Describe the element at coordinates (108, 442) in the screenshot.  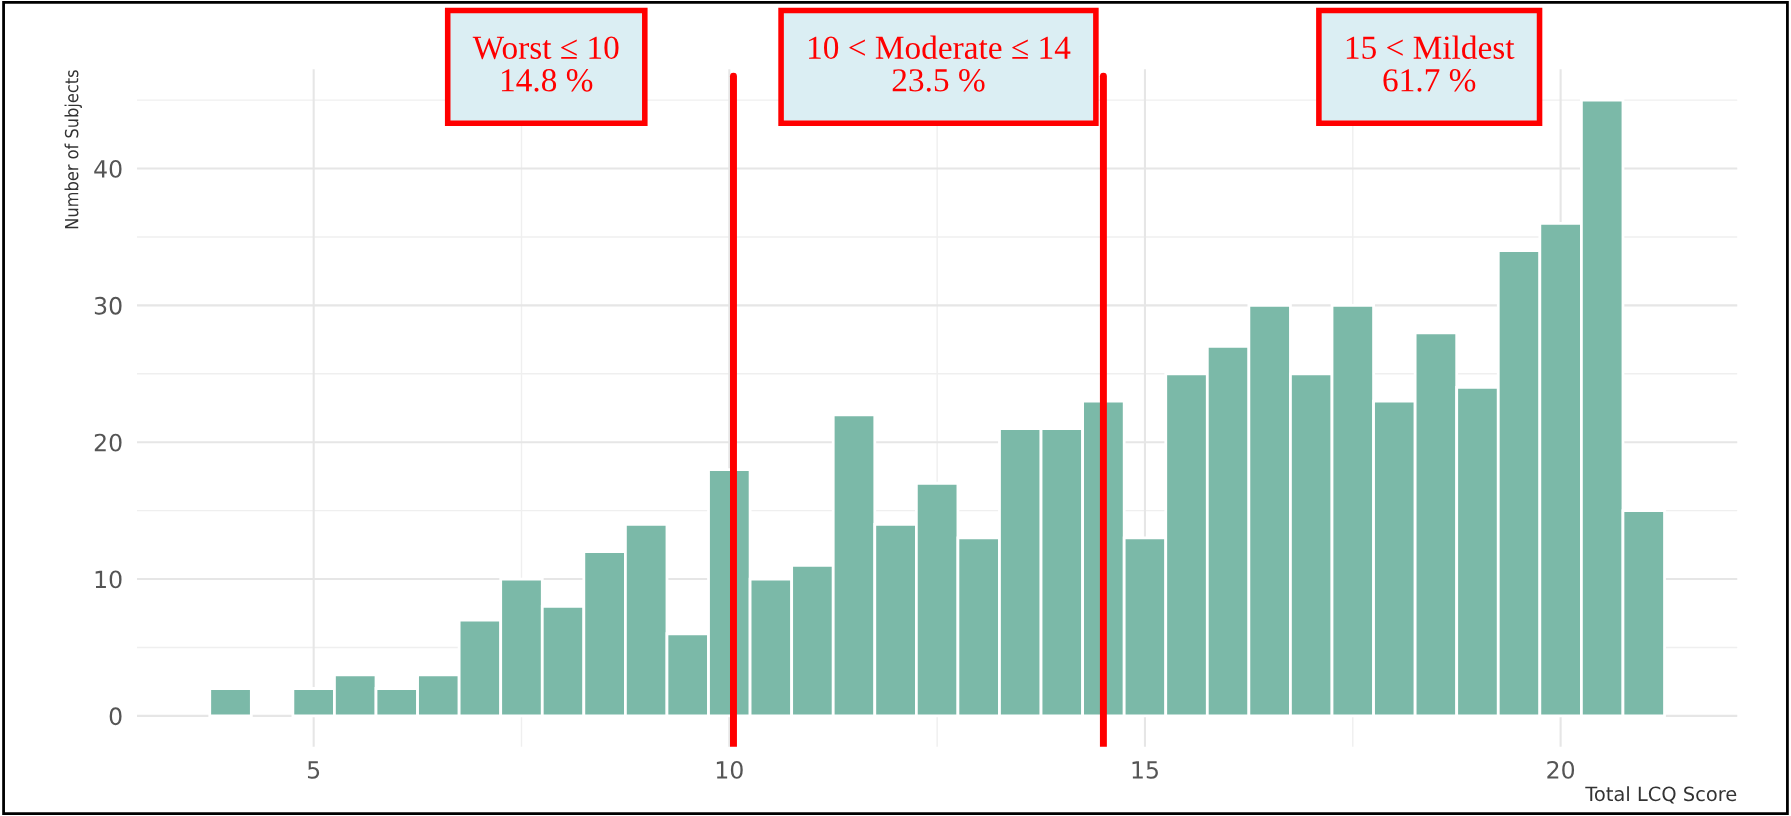
I see `y-tick-label: 20` at that location.